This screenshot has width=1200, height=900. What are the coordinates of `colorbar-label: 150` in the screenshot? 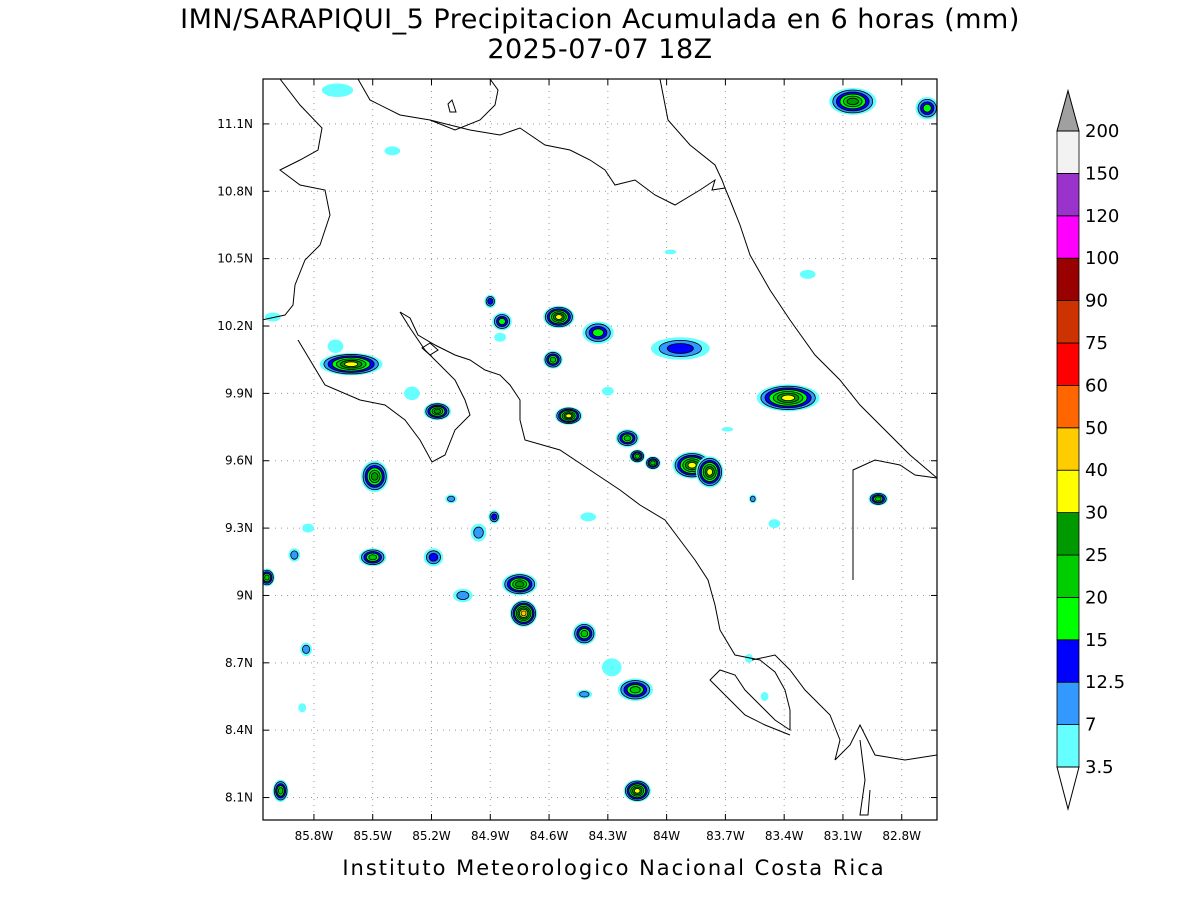 It's located at (1102, 173).